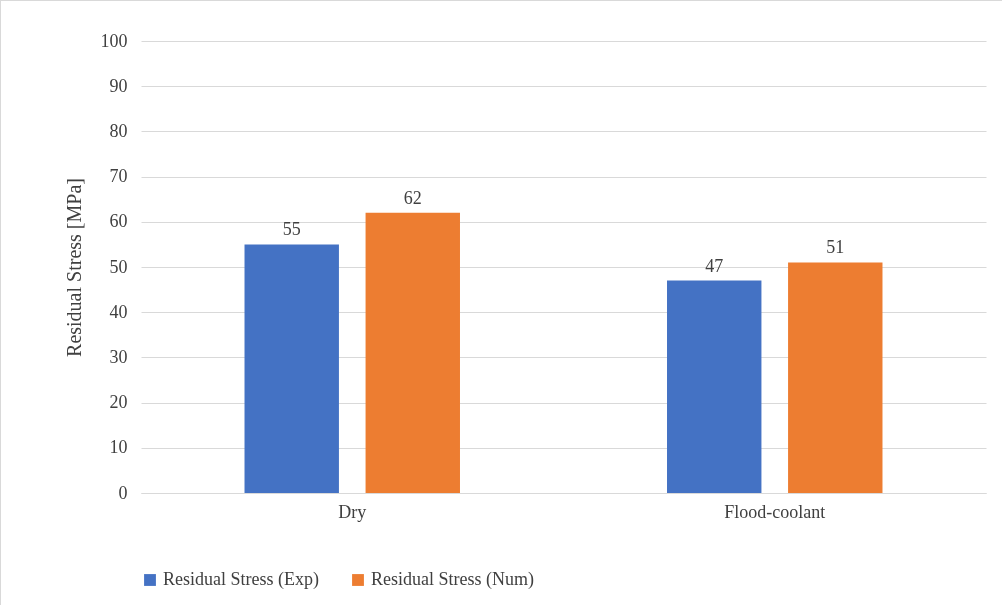  What do you see at coordinates (412, 197) in the screenshot?
I see `data-label: 62` at bounding box center [412, 197].